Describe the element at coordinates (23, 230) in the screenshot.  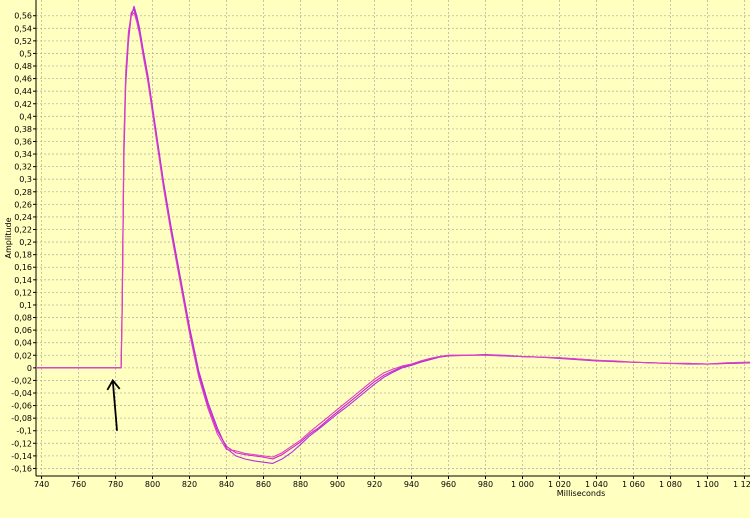
I see `y-tick-label: 0,22` at that location.